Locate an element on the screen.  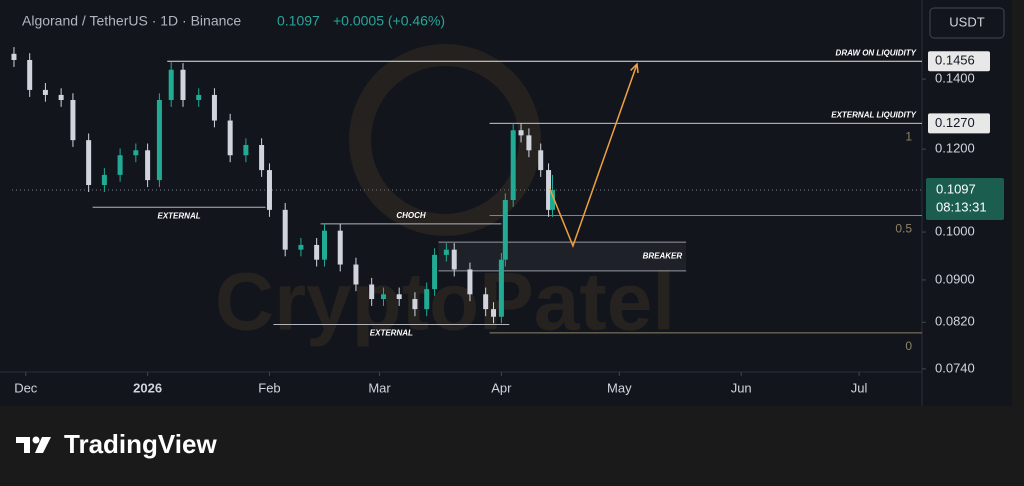
projection-path is located at coordinates (593, 156).